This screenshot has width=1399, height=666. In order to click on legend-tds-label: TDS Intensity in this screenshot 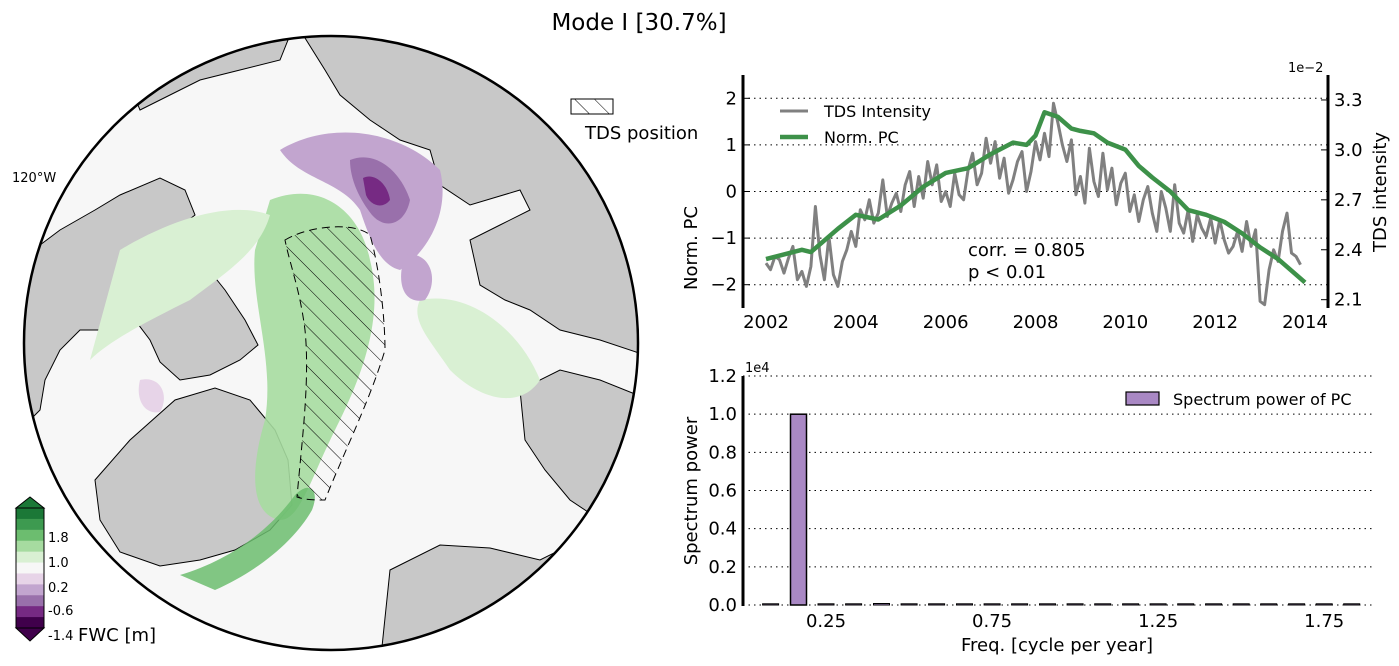, I will do `click(877, 111)`.